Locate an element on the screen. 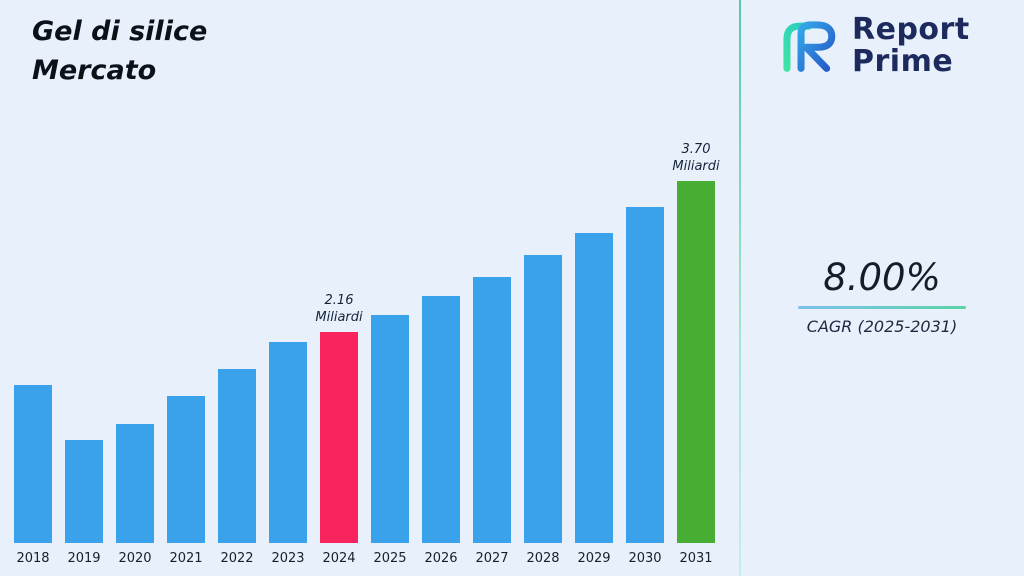  bar-2028 is located at coordinates (543, 399).